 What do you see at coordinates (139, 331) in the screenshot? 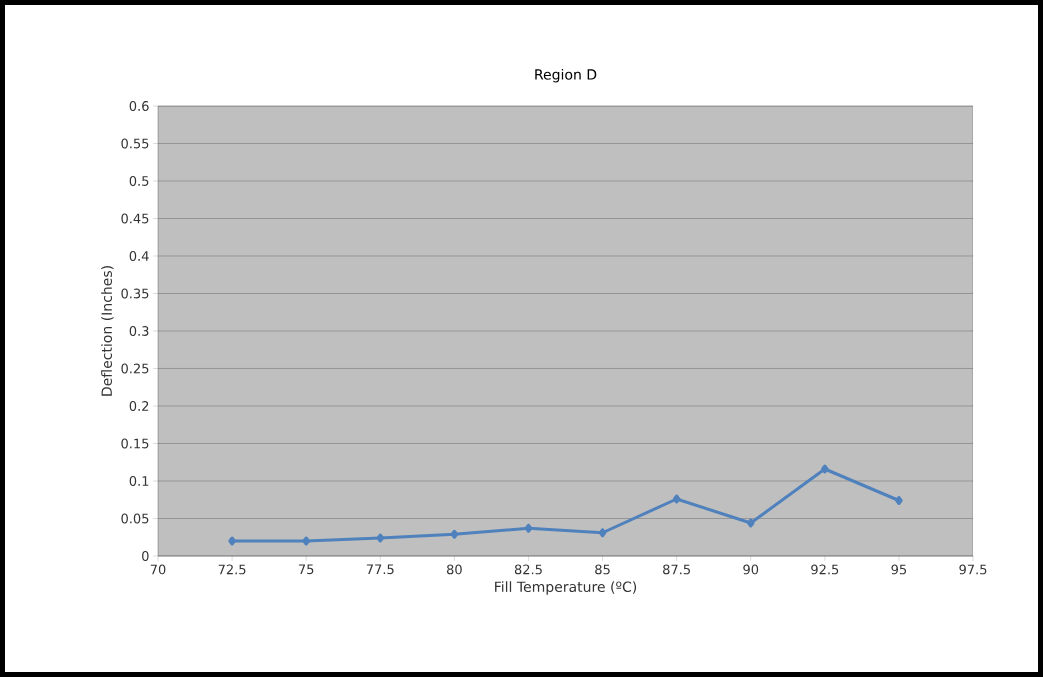
I see `y-tick-label: 0.3` at bounding box center [139, 331].